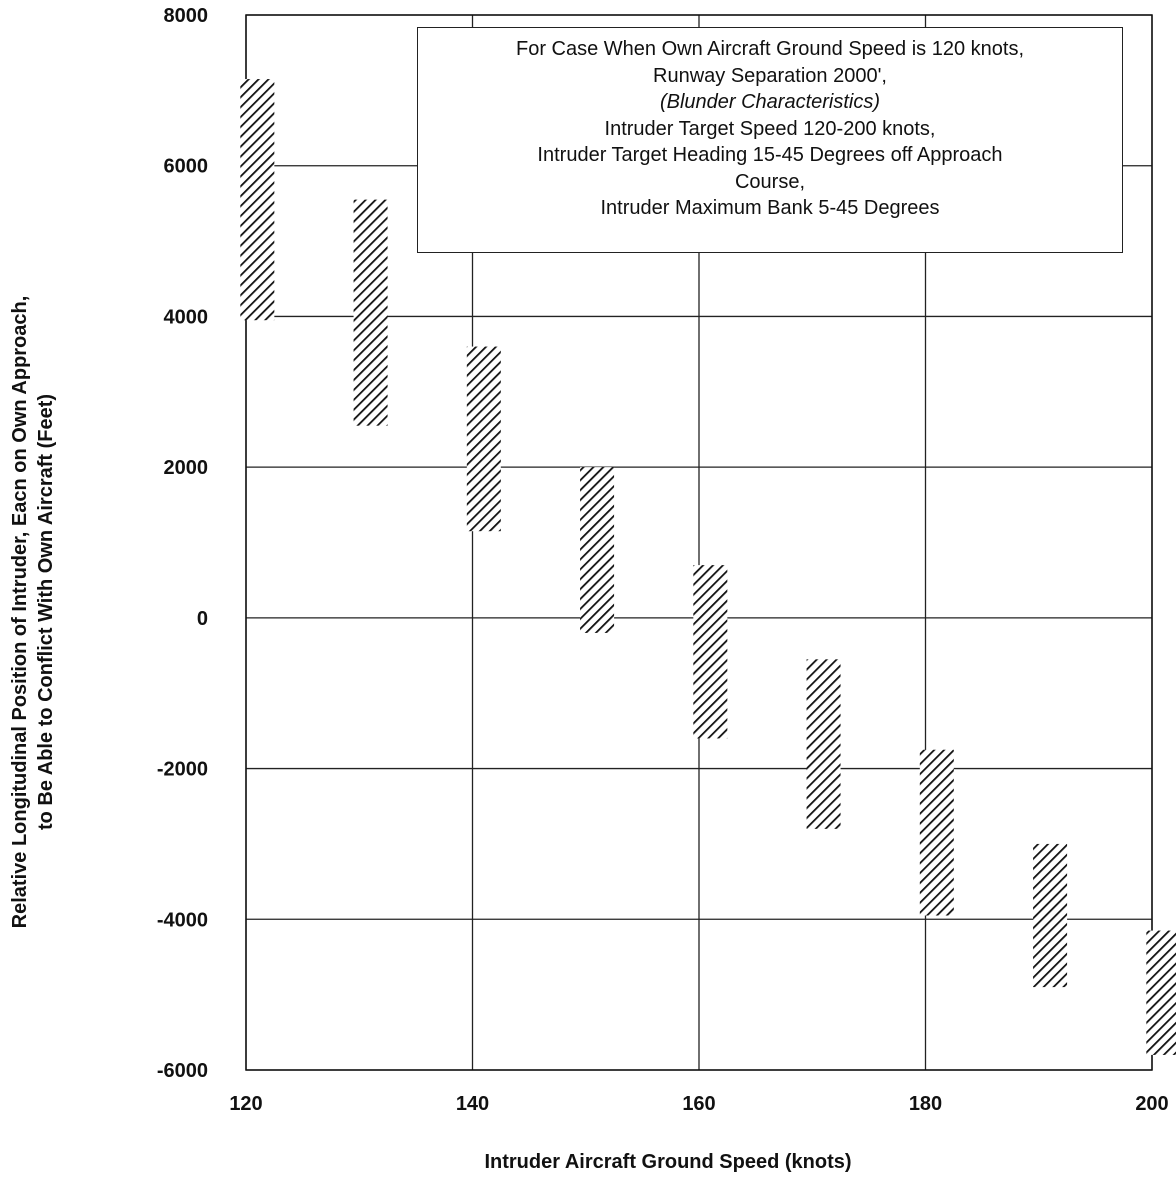  I want to click on x-tick-label: 120, so click(245, 1104).